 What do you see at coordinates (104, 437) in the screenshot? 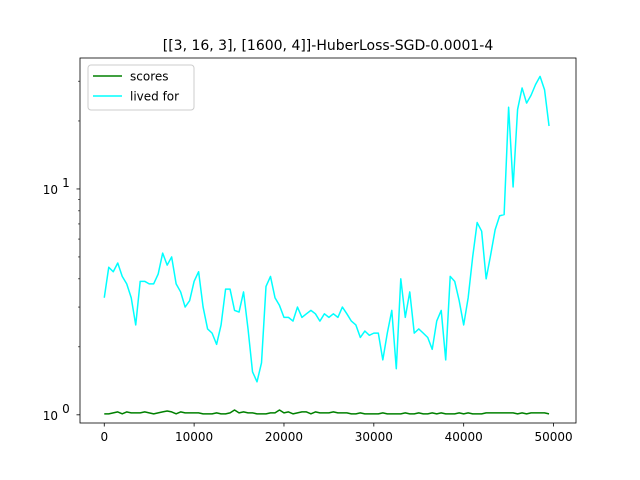
I see `x-tick-label: 0` at bounding box center [104, 437].